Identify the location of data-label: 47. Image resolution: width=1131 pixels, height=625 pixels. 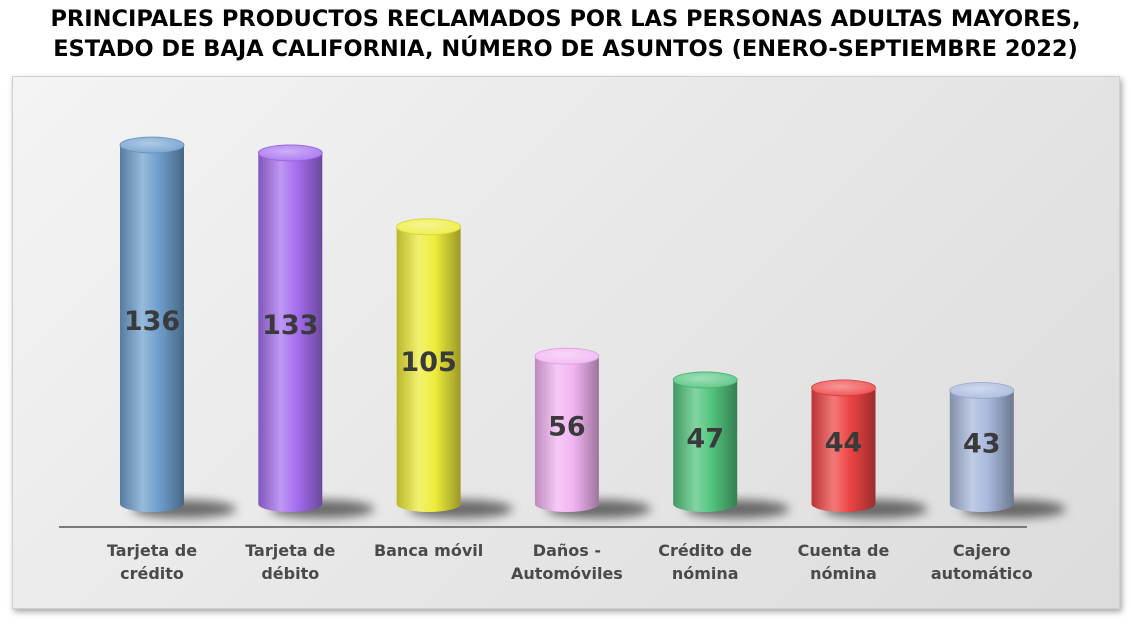
(705, 438).